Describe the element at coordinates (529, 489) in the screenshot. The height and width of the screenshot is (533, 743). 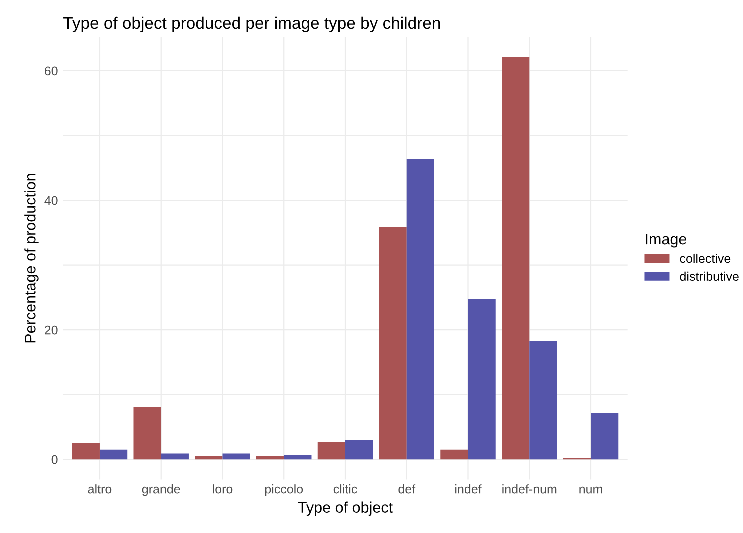
I see `x-tick-label: indef-num` at that location.